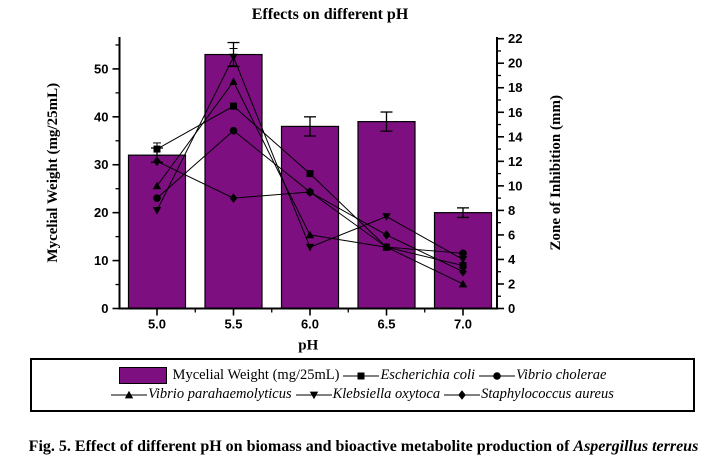  I want to click on legend-label: Klebsiella oxytoca, so click(386, 394).